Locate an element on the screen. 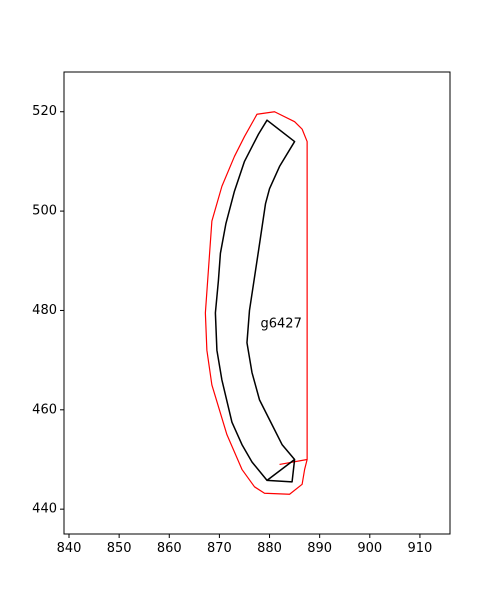 The image size is (500, 600). x-tick-label: 840 is located at coordinates (69, 548).